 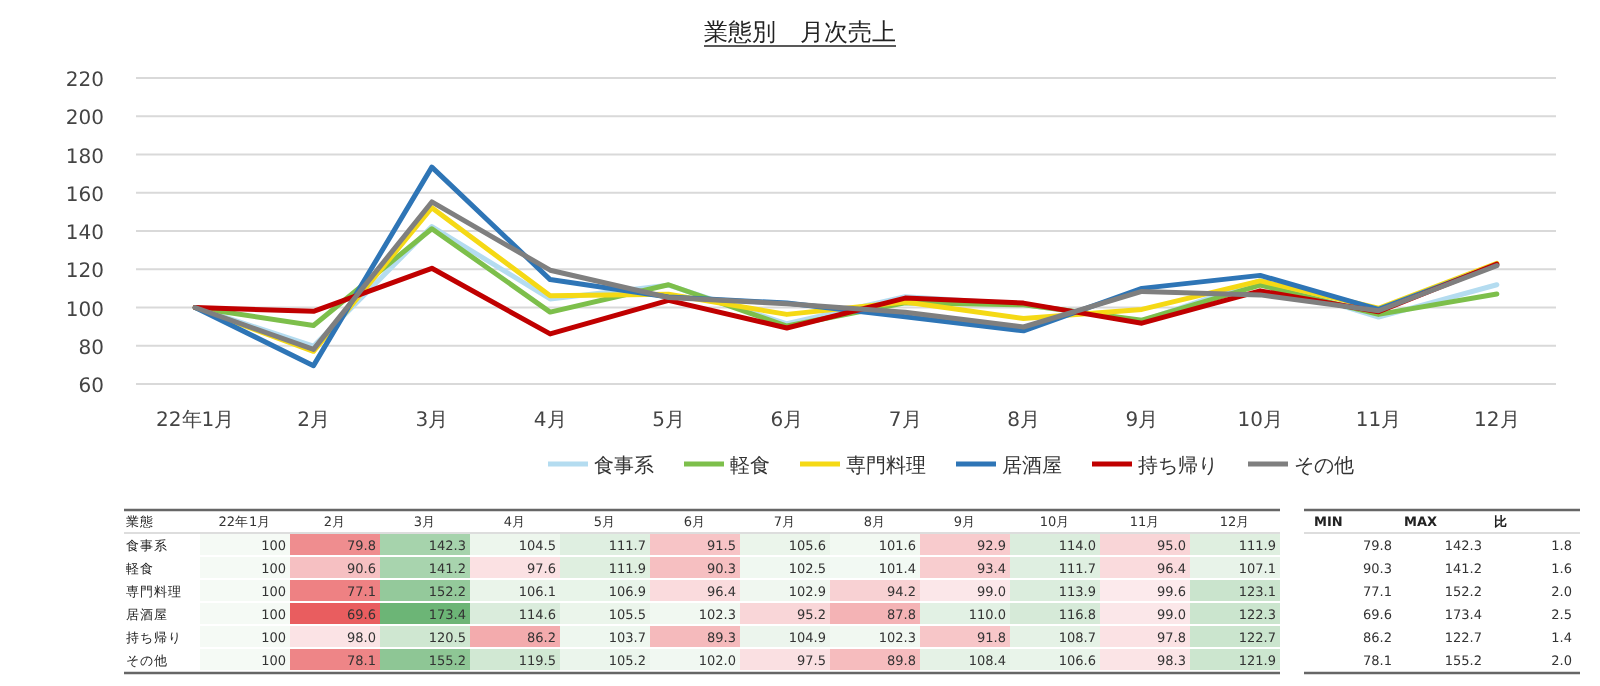 I want to click on legend-label: 専門料理, so click(x=886, y=466).